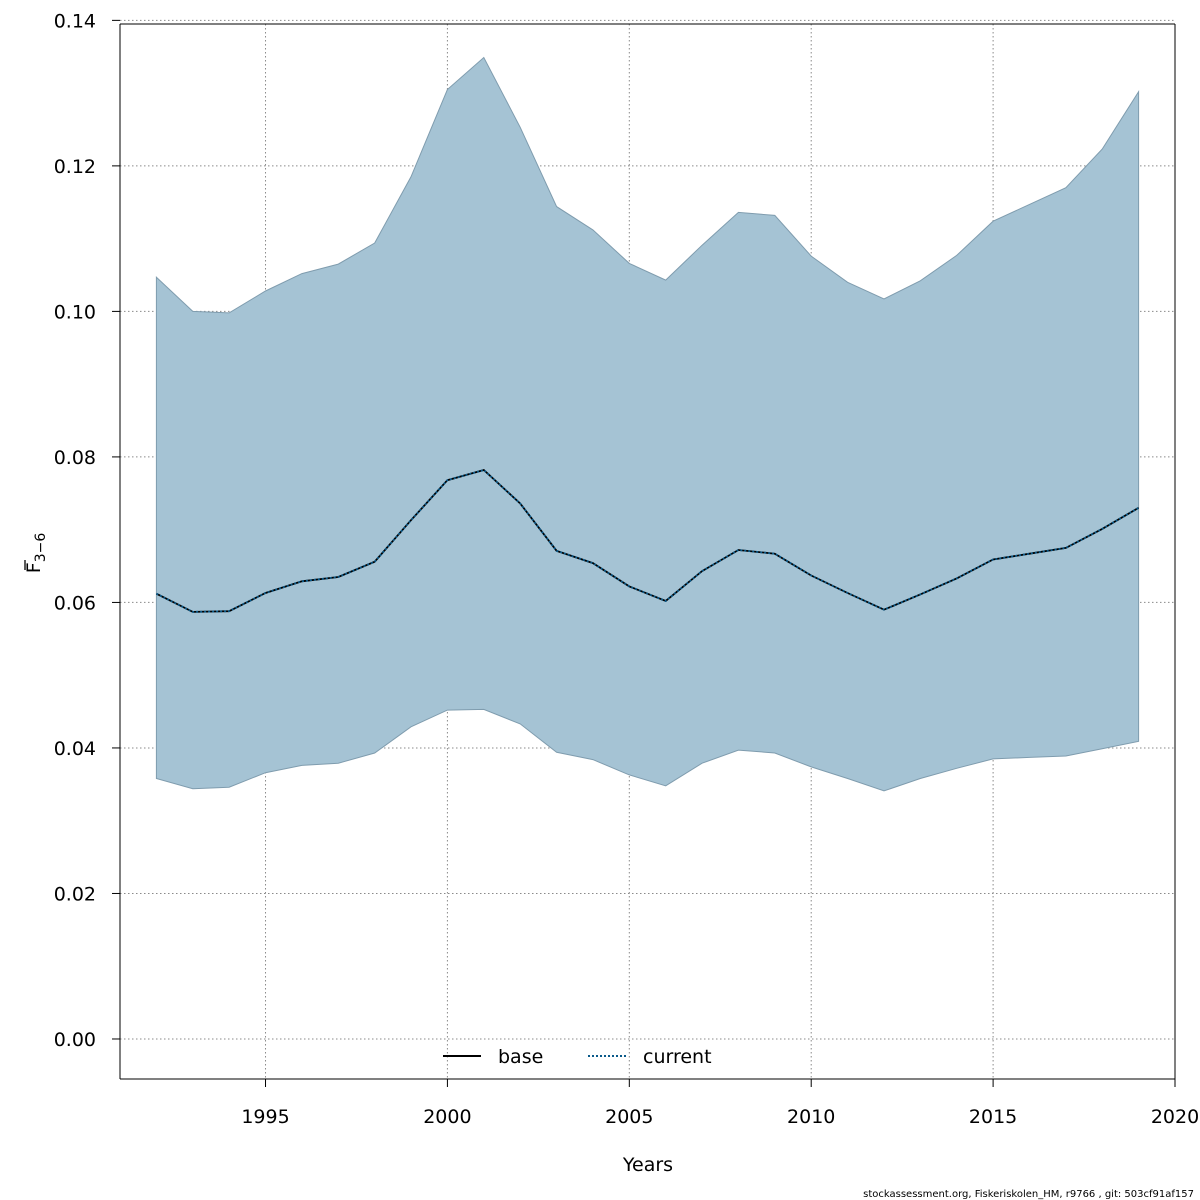 This screenshot has height=1200, width=1200. What do you see at coordinates (811, 1117) in the screenshot?
I see `x-tick-label: 2010` at bounding box center [811, 1117].